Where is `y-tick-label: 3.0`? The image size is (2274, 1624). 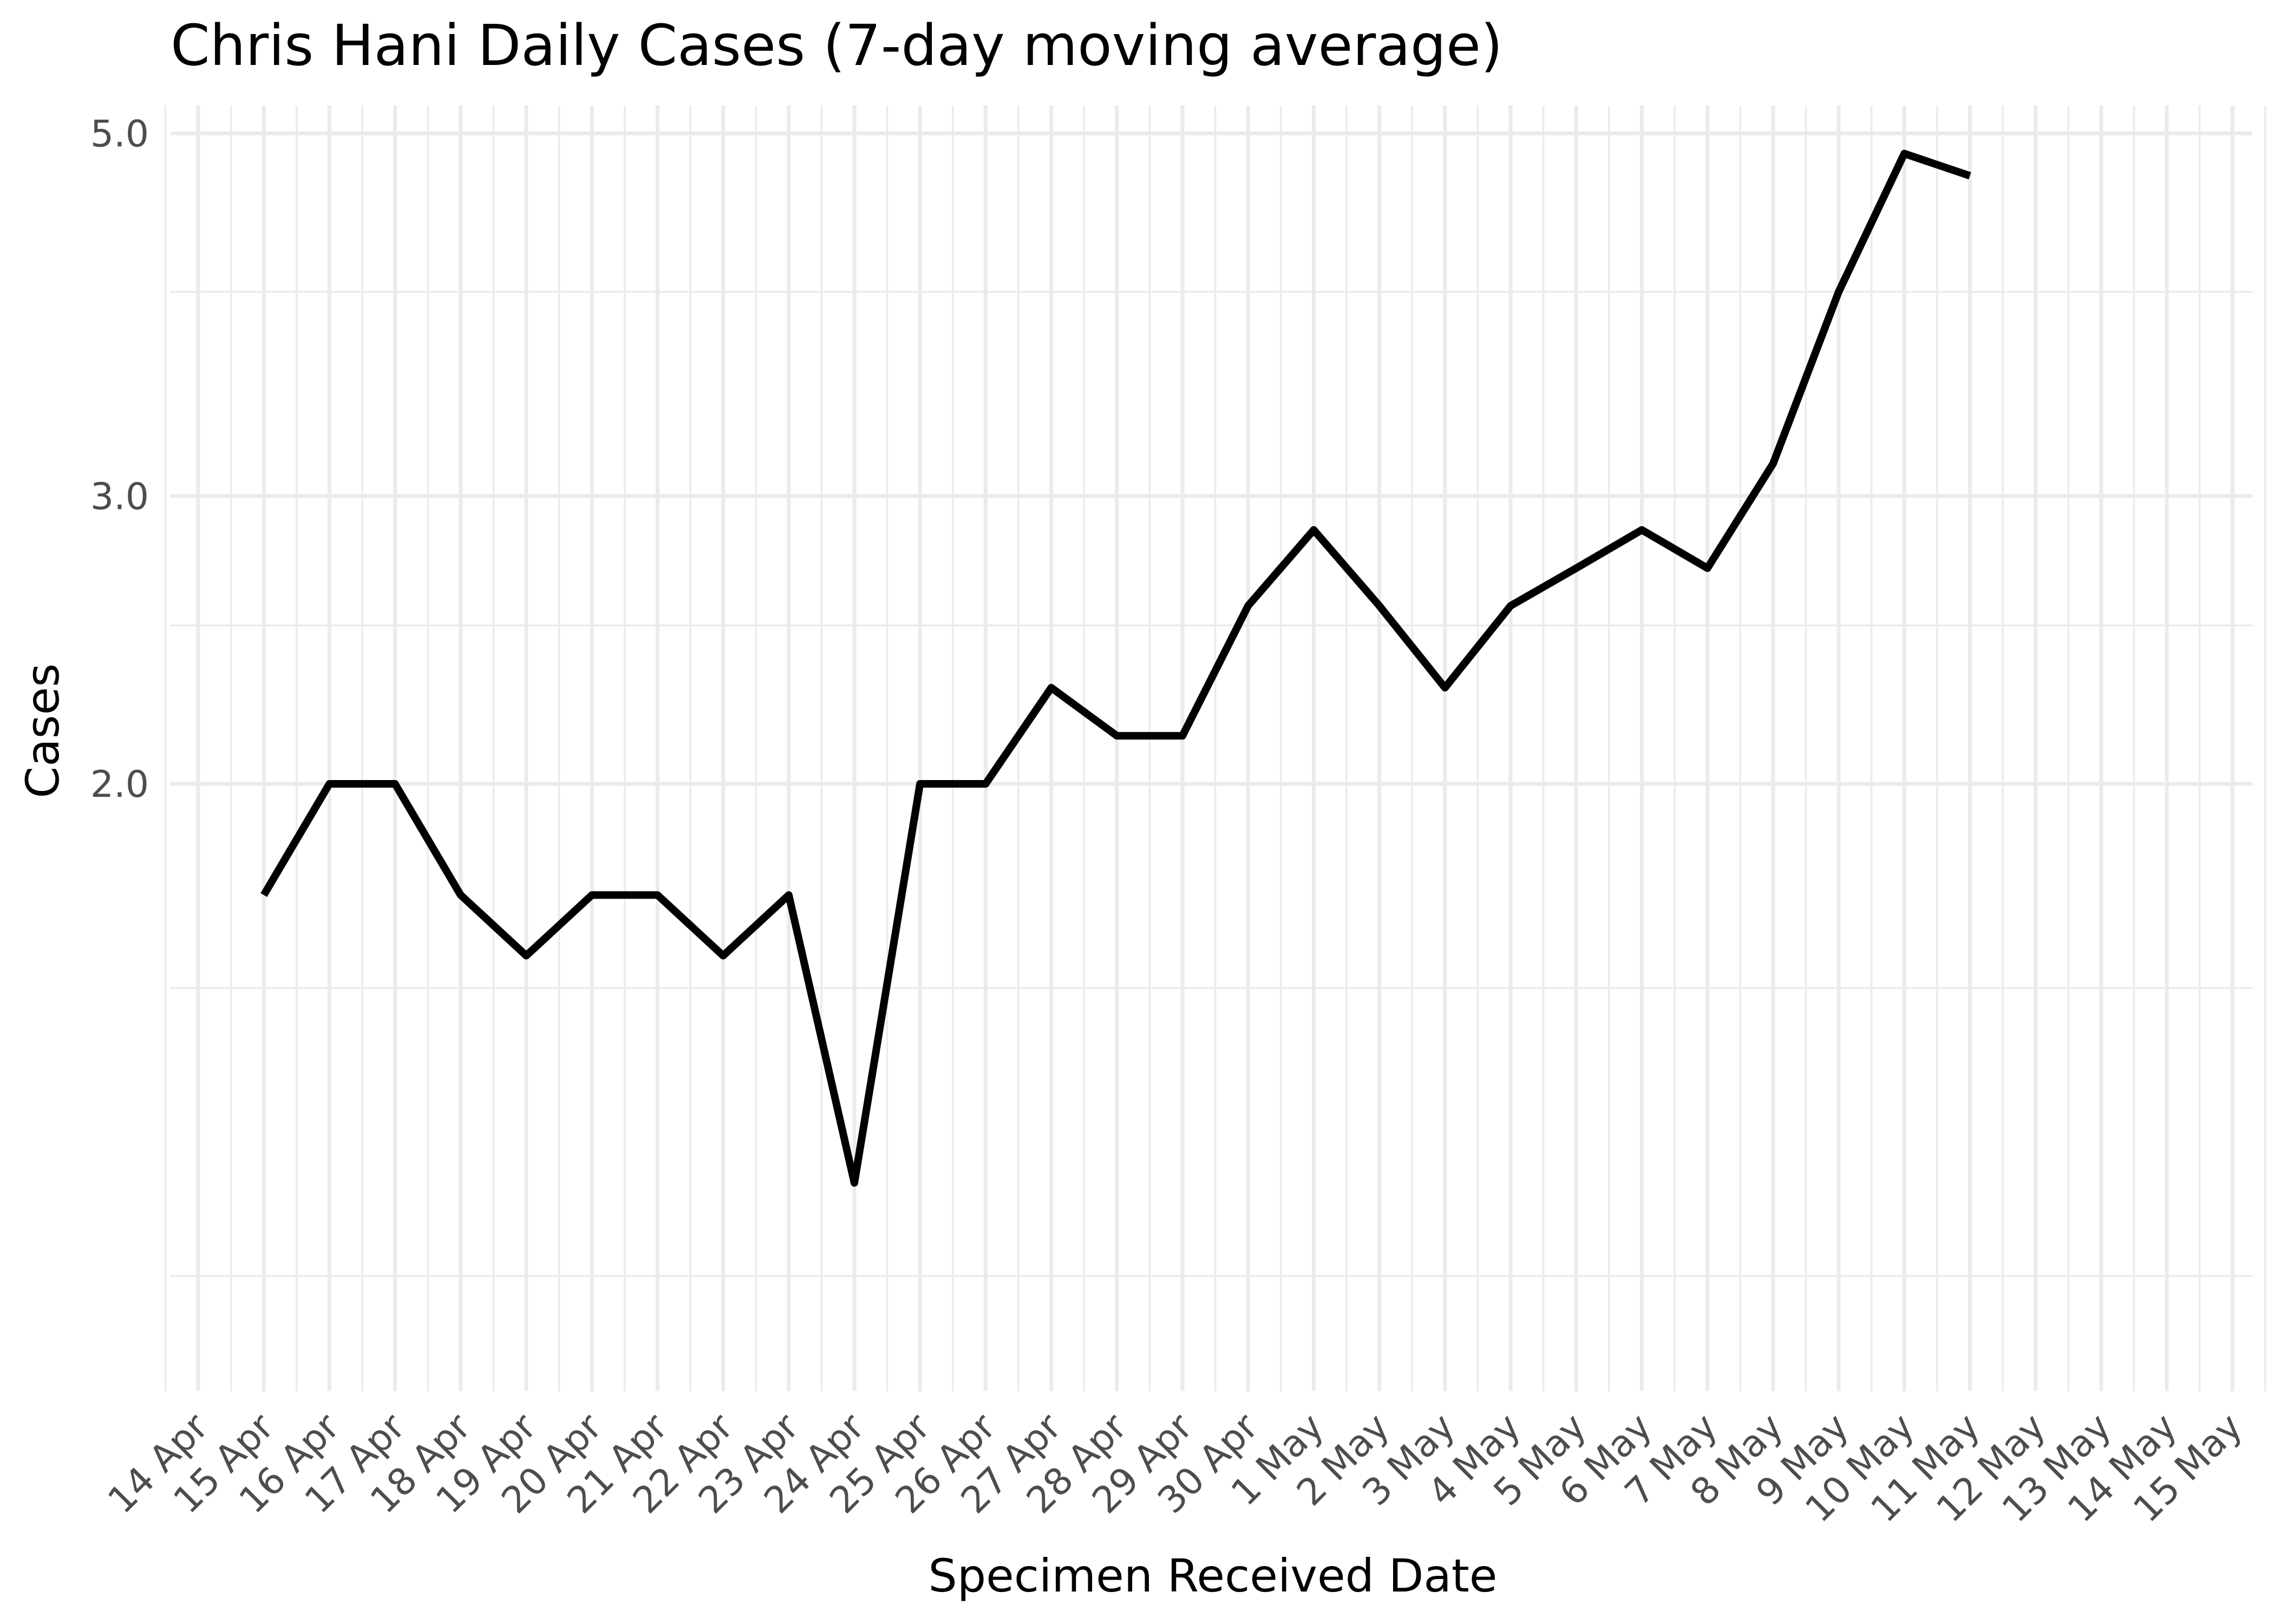
y-tick-label: 3.0 is located at coordinates (120, 497).